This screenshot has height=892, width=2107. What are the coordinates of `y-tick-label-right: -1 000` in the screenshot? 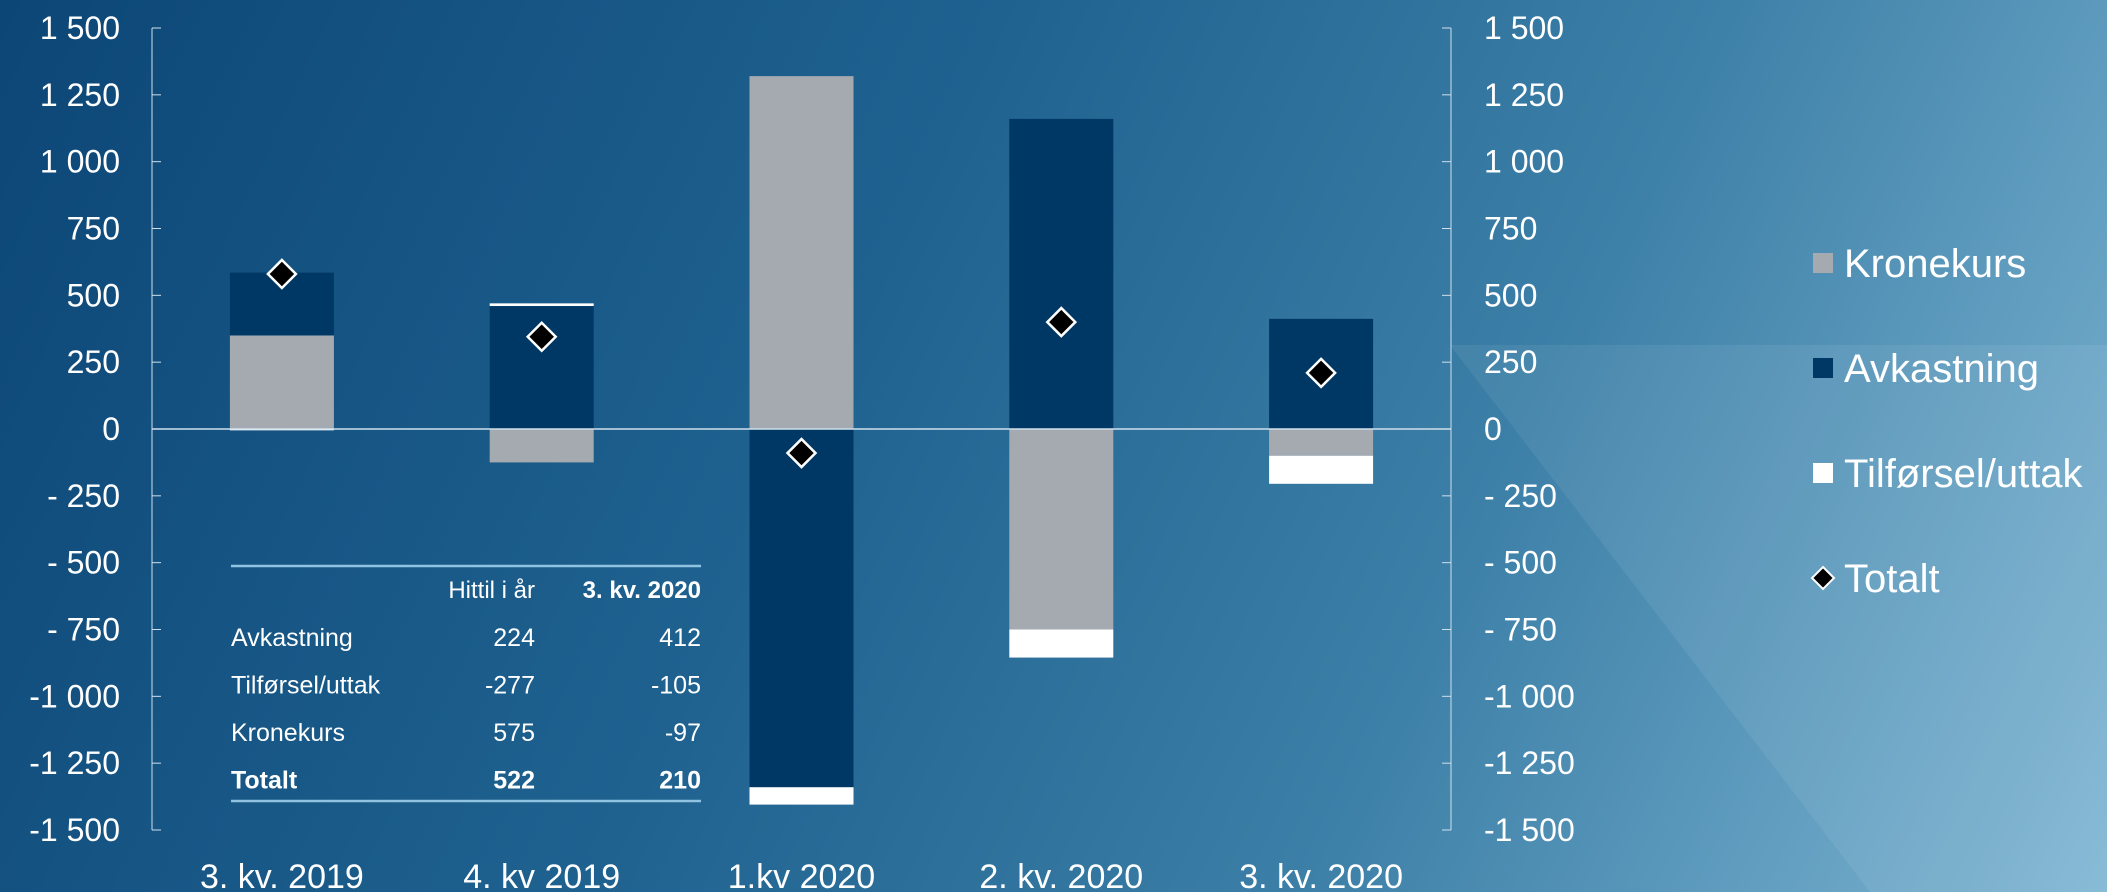 It's located at (1529, 696).